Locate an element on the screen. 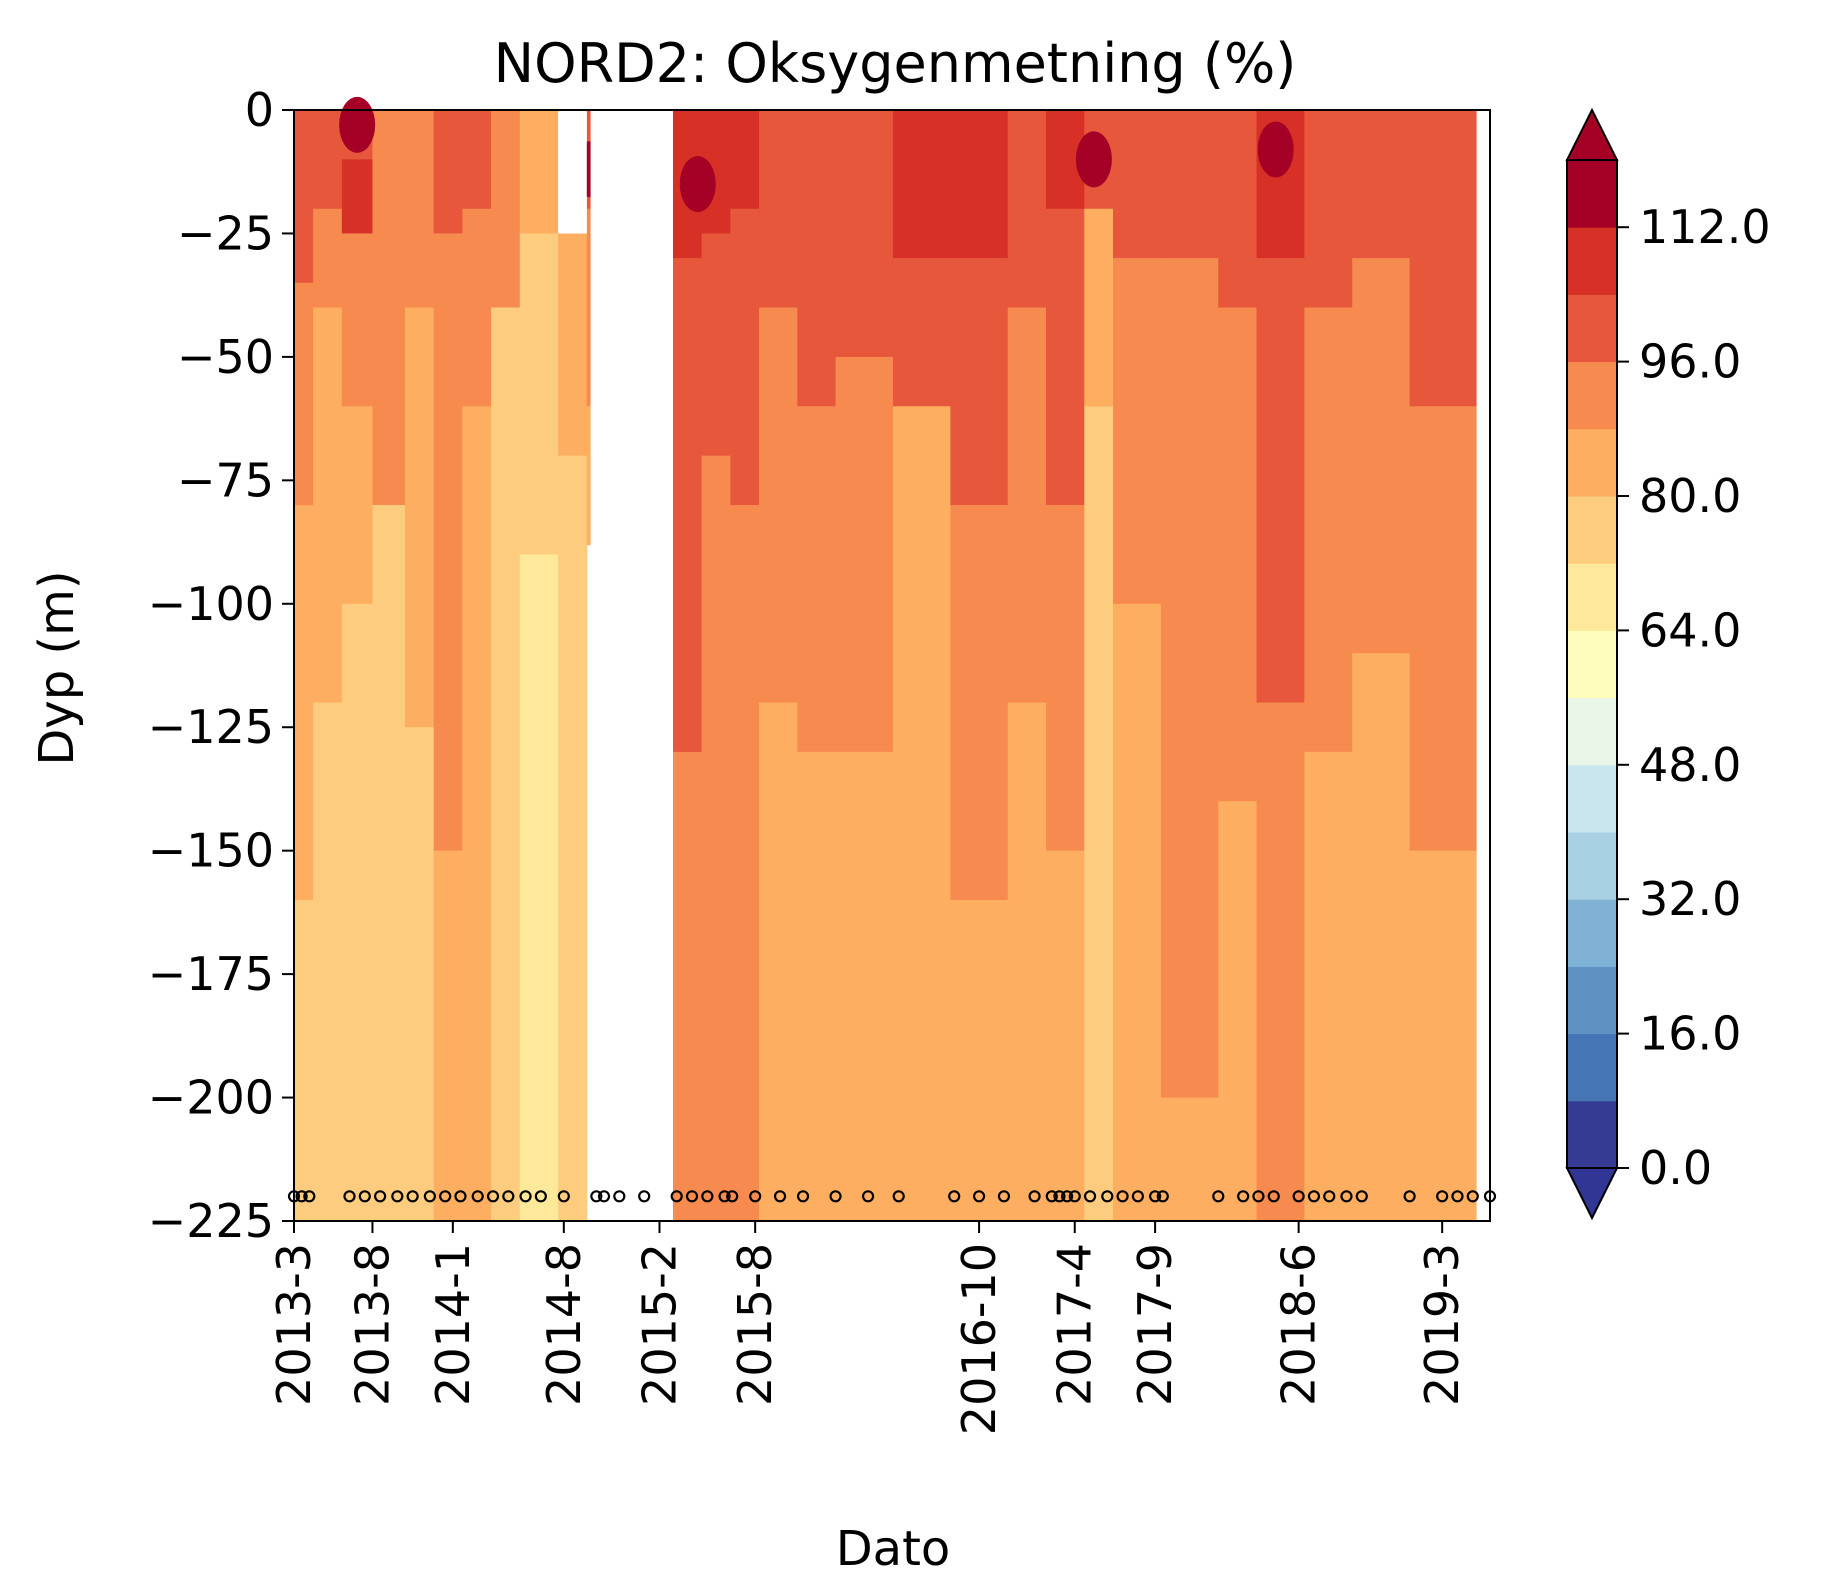 Image resolution: width=1832 pixels, height=1595 pixels. colorbar-tick-label: 112.0 is located at coordinates (1705, 227).